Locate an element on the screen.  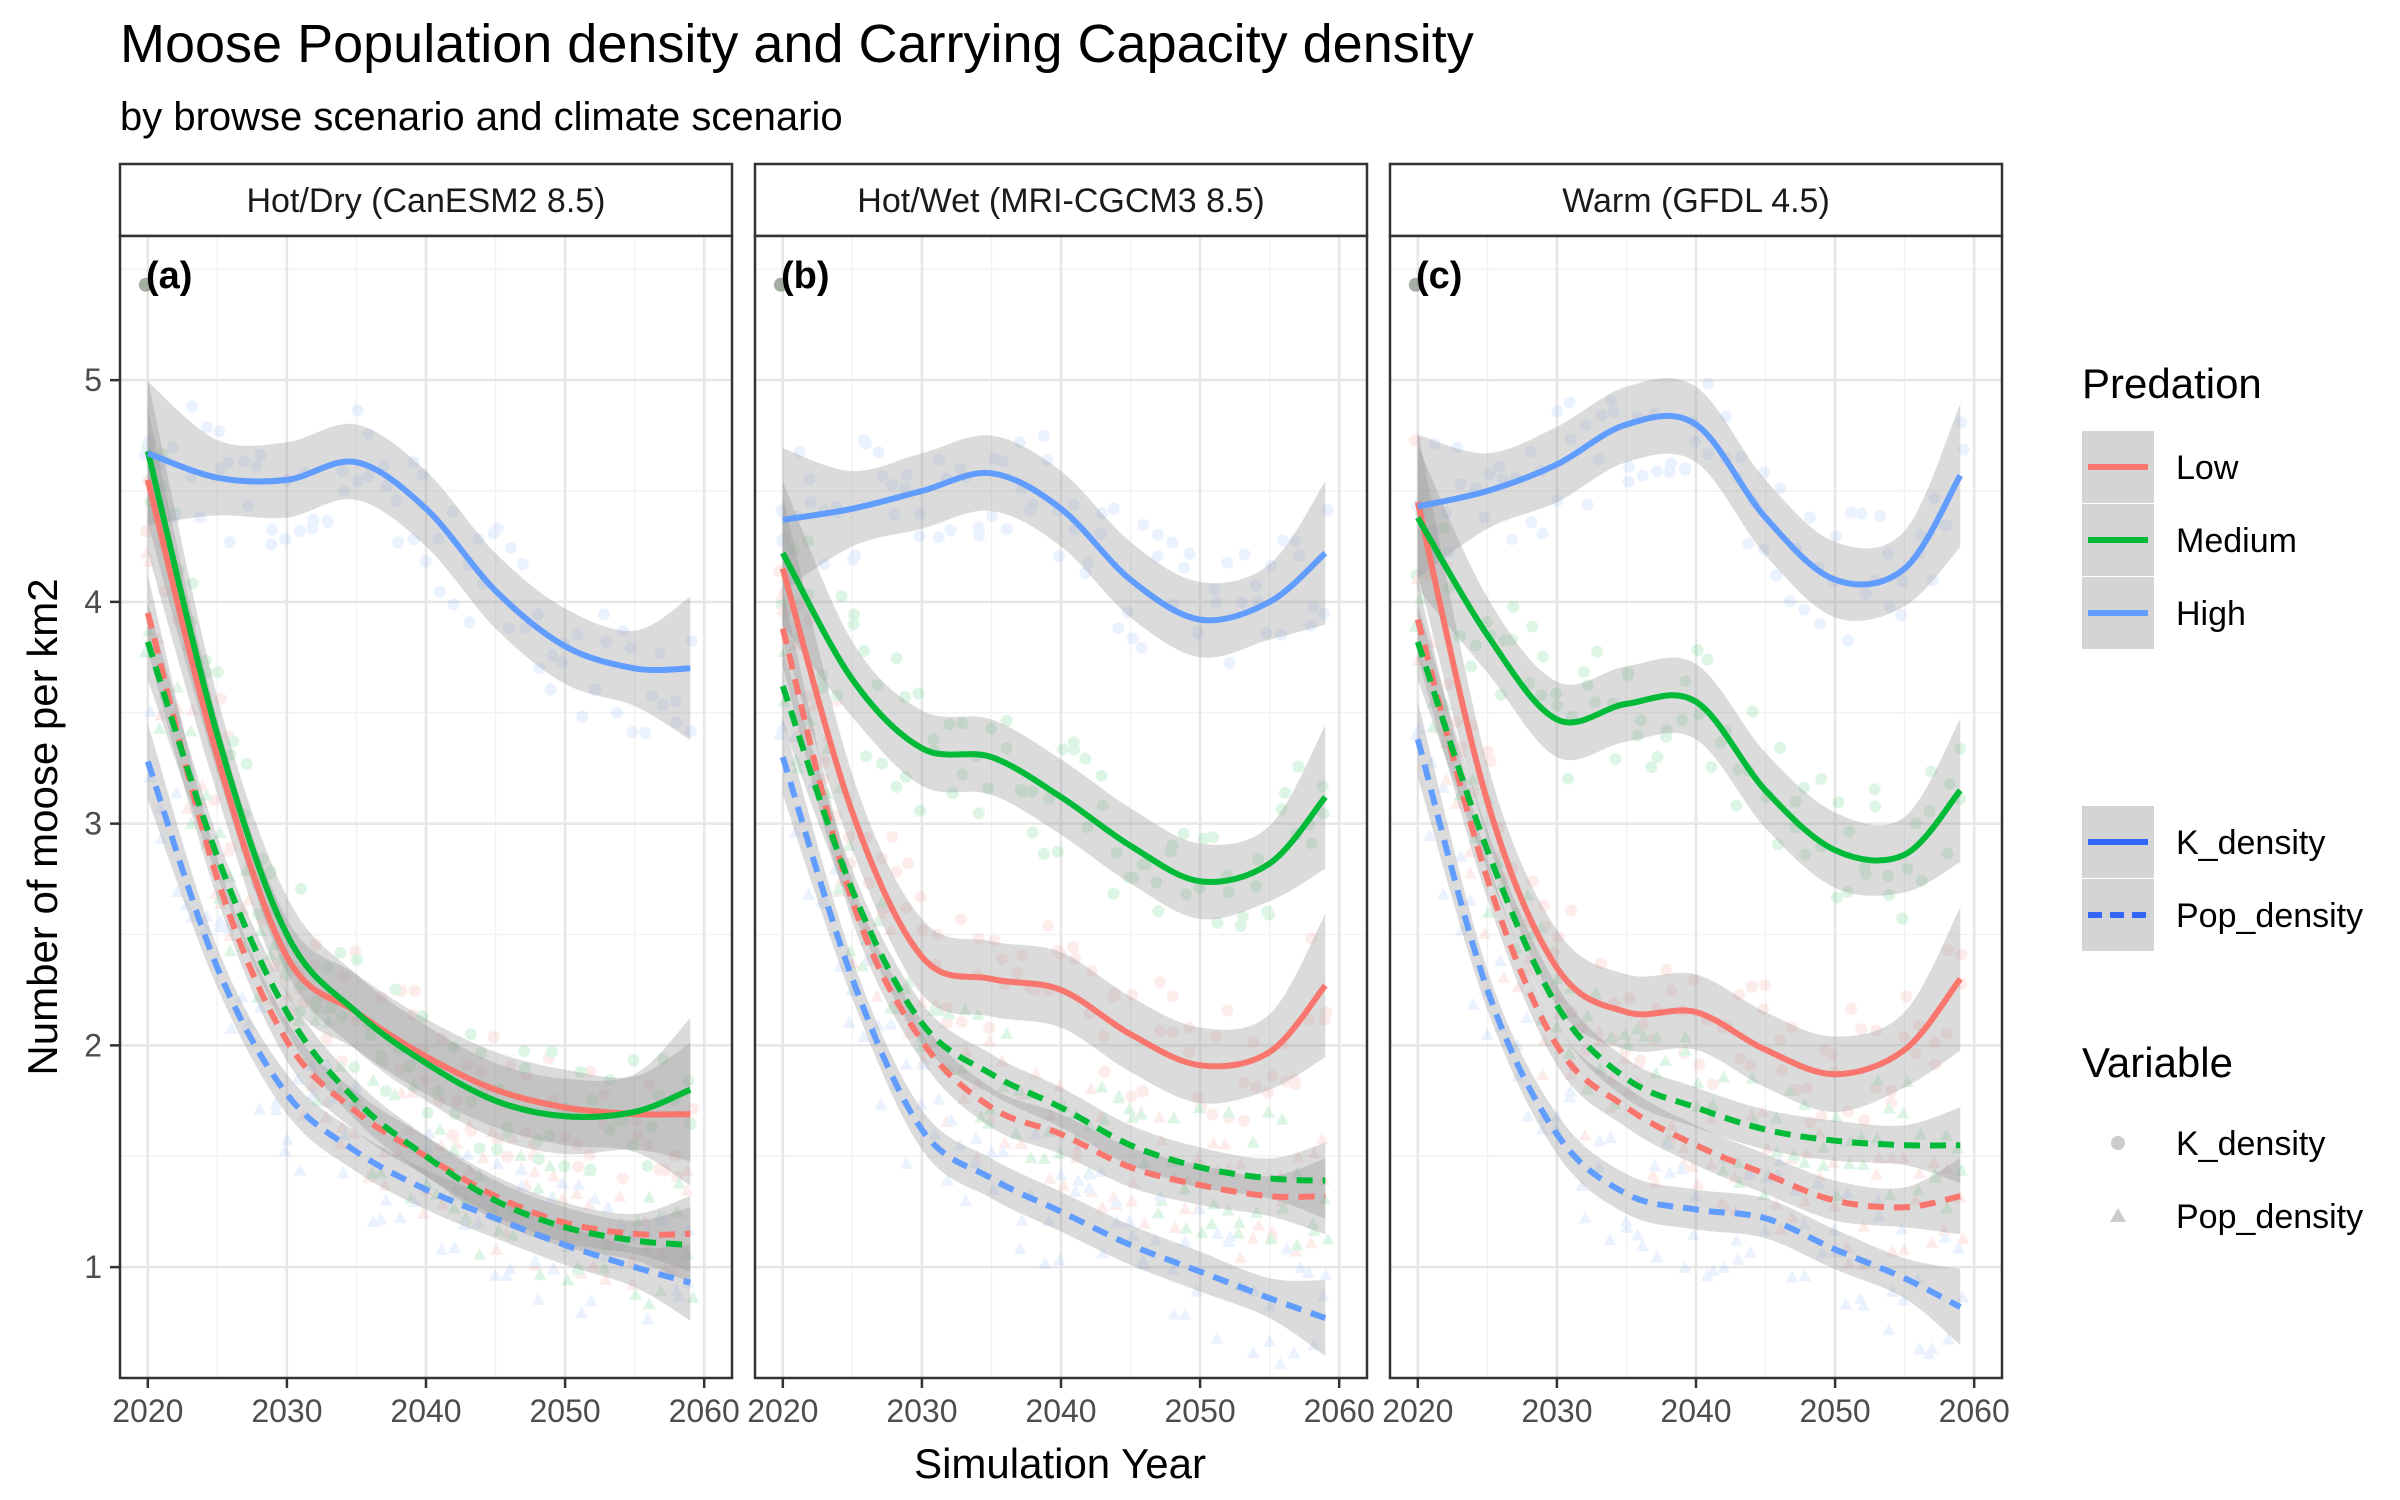
confidence-ribbon-high is located at coordinates (1054, 1037).